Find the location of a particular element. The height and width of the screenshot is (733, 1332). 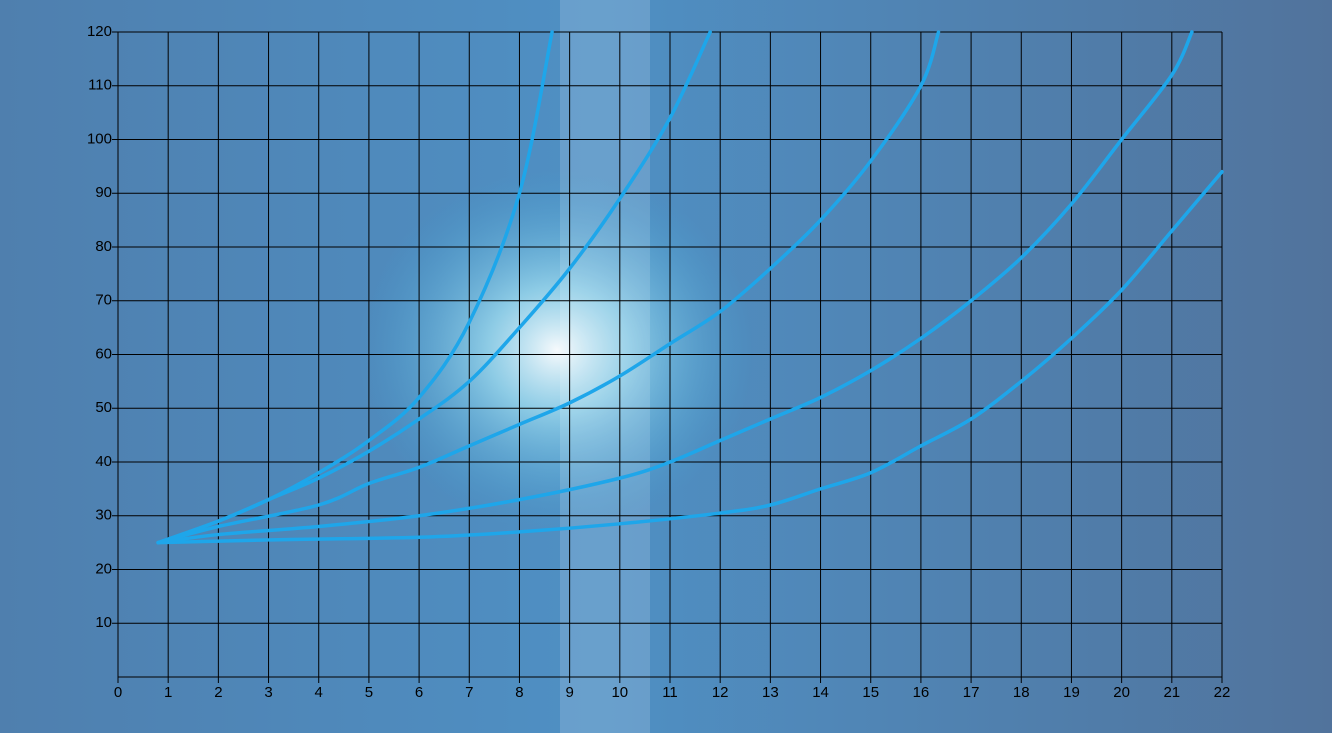

x-tick-label: 6 is located at coordinates (419, 692).